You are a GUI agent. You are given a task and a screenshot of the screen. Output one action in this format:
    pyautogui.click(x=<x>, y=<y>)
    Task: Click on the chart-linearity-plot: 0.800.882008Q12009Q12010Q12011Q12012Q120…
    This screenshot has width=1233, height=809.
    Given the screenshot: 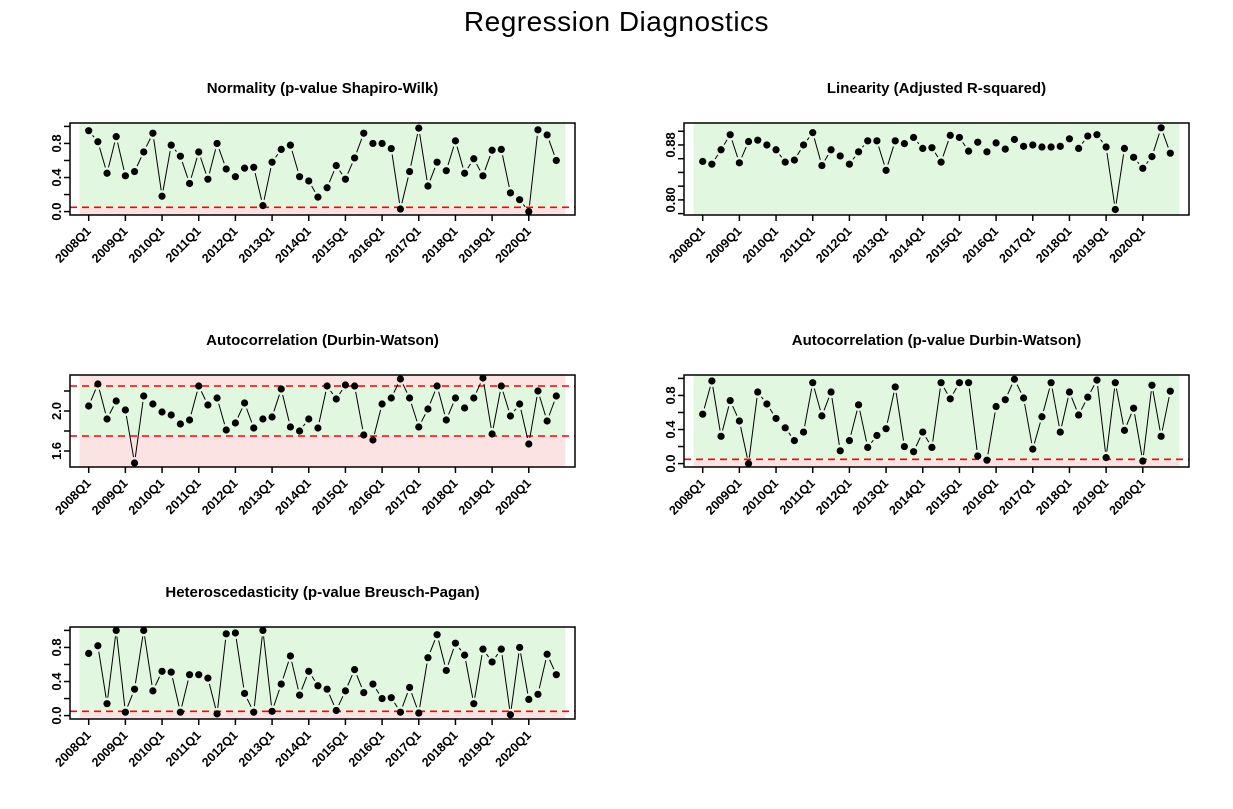 What is the action you would take?
    pyautogui.click(x=926, y=192)
    